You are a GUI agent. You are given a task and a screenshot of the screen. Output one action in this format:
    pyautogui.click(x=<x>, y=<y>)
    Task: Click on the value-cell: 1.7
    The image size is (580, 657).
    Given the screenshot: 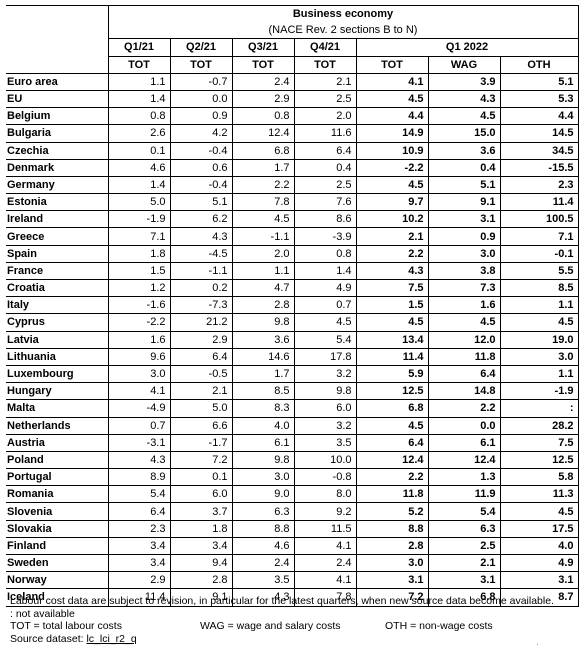 What is the action you would take?
    pyautogui.click(x=263, y=374)
    